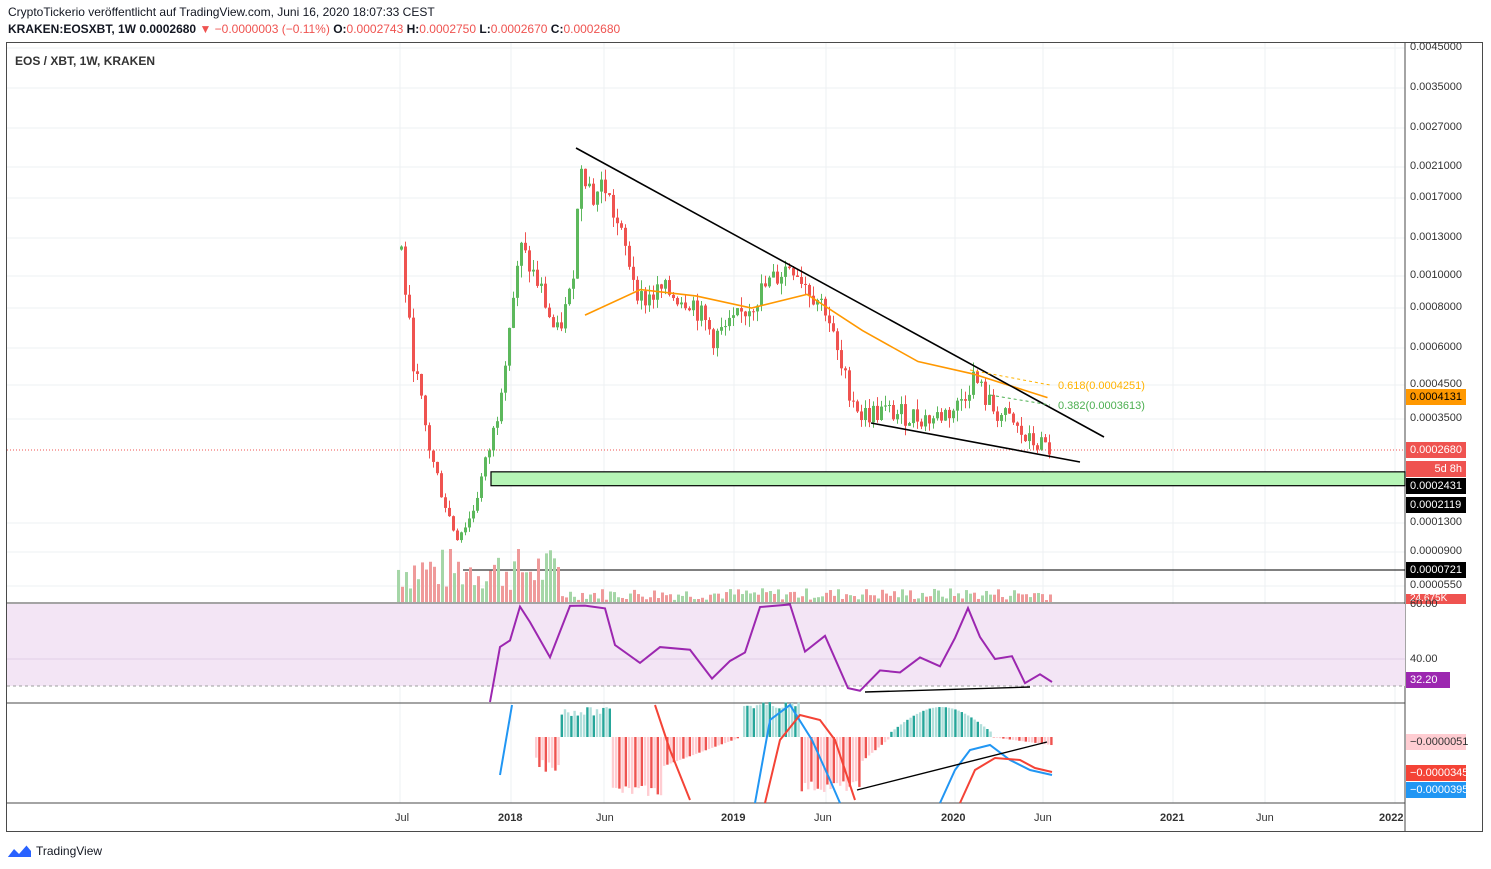  What do you see at coordinates (947, 689) in the screenshot?
I see `rsi-divergence-line` at bounding box center [947, 689].